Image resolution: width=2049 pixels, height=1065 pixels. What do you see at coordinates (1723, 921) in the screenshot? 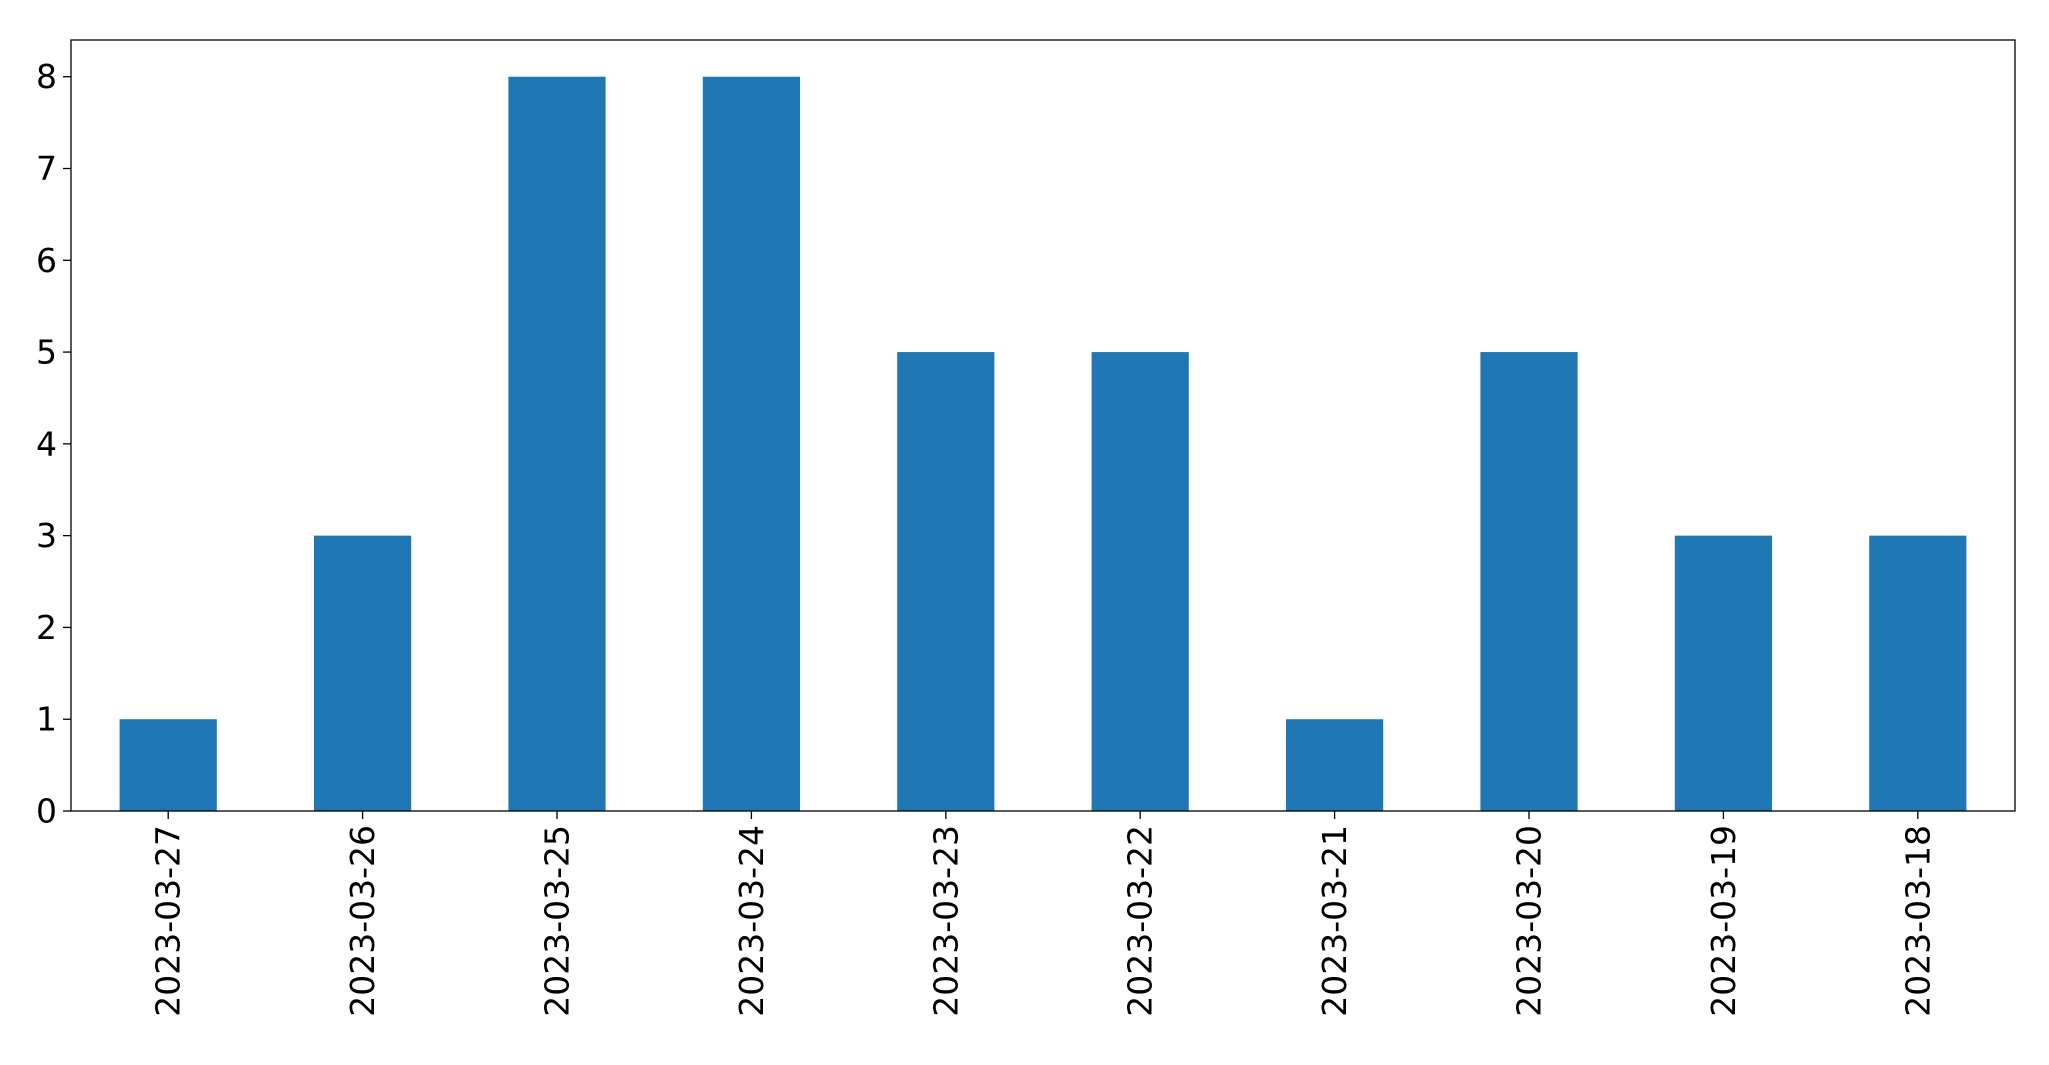
I see `x-tick-label: 2023-03-19` at bounding box center [1723, 921].